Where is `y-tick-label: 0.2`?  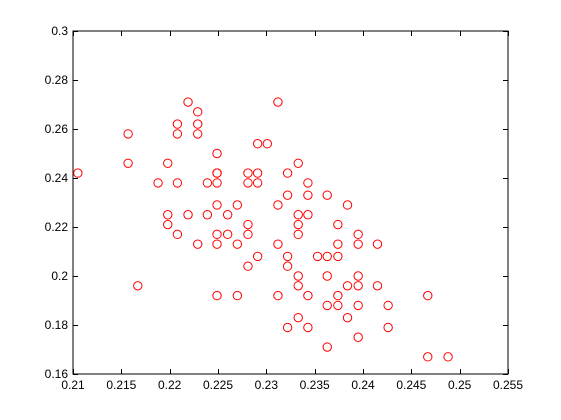 y-tick-label: 0.2 is located at coordinates (59, 276).